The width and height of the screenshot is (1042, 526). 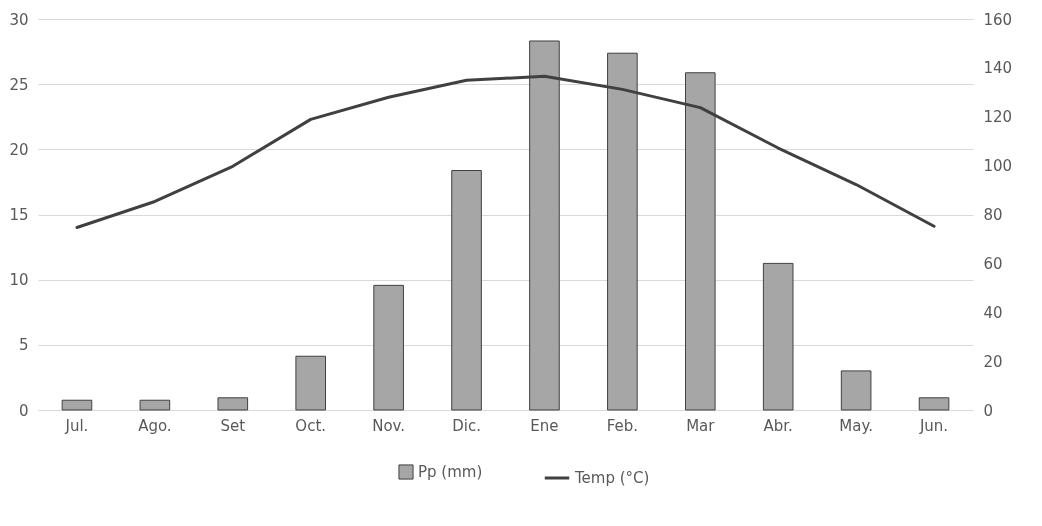 What do you see at coordinates (998, 117) in the screenshot?
I see `y2-tick-label: 120` at bounding box center [998, 117].